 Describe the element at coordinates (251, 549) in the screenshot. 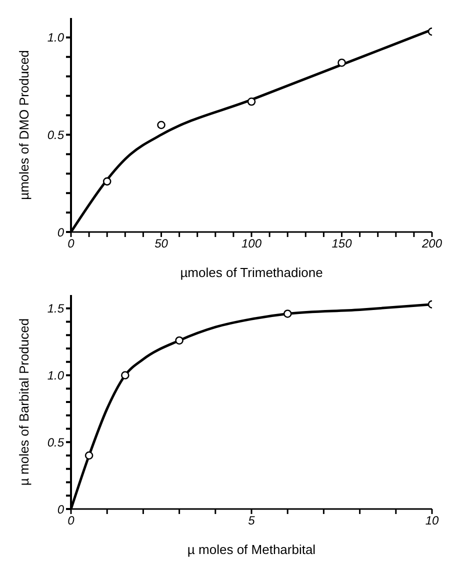

I see `x-axis-title: µ moles of Metharbital` at that location.